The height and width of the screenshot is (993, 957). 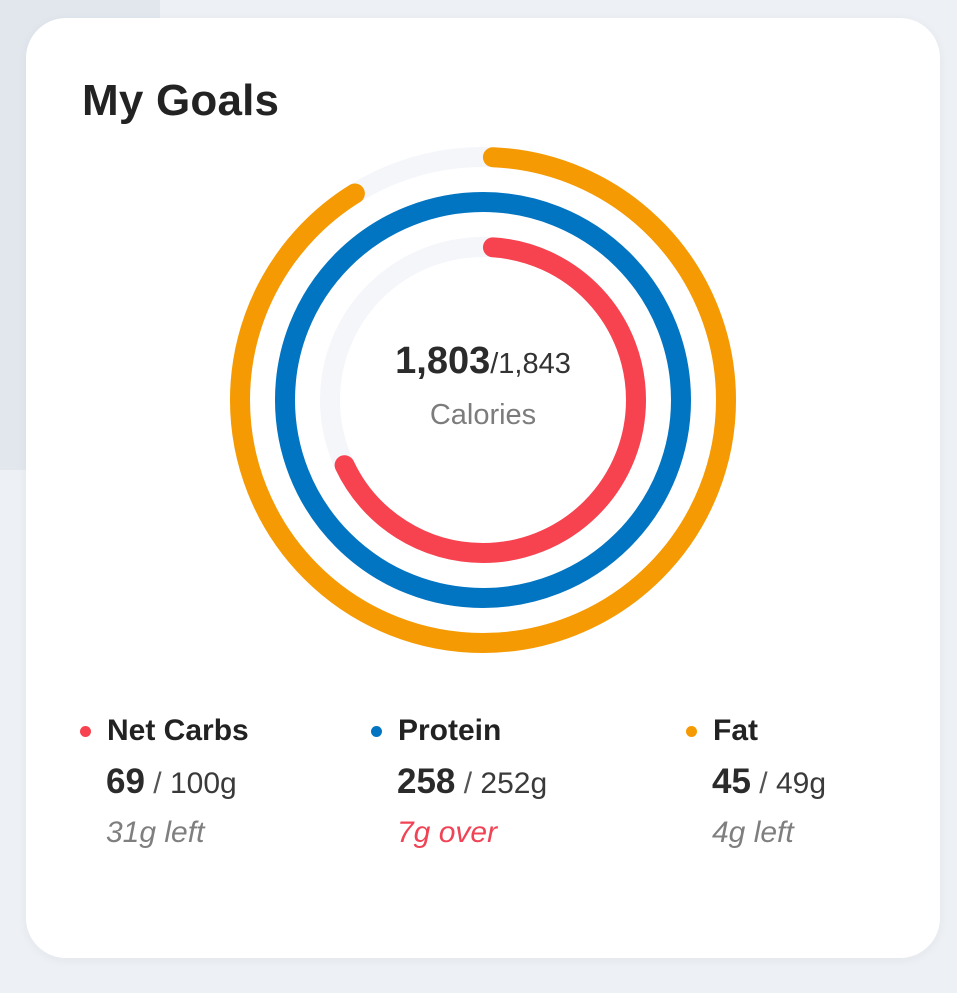 I want to click on macro-net-carbs-name: Net Carbs, so click(x=178, y=730).